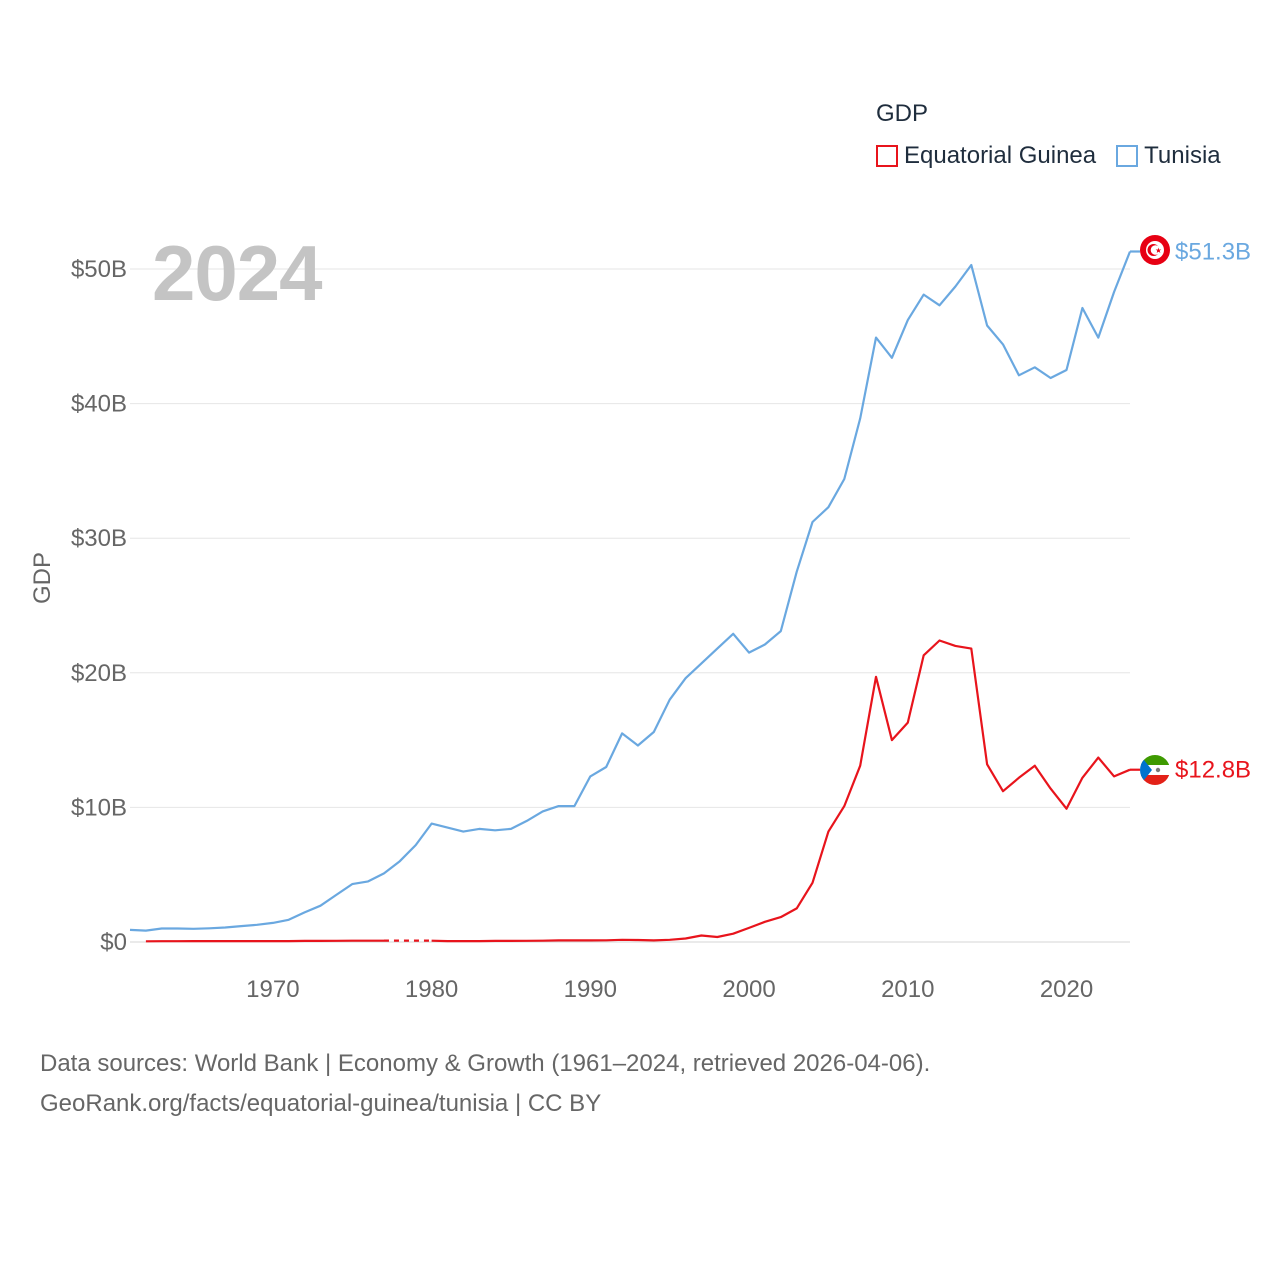  What do you see at coordinates (99, 269) in the screenshot?
I see `y-tick-label: $50B` at bounding box center [99, 269].